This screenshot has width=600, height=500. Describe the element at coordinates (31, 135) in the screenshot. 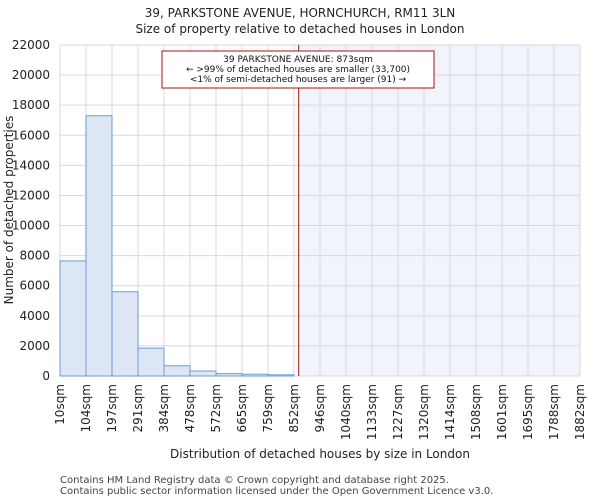

I see `y-tick-label: 16000` at that location.